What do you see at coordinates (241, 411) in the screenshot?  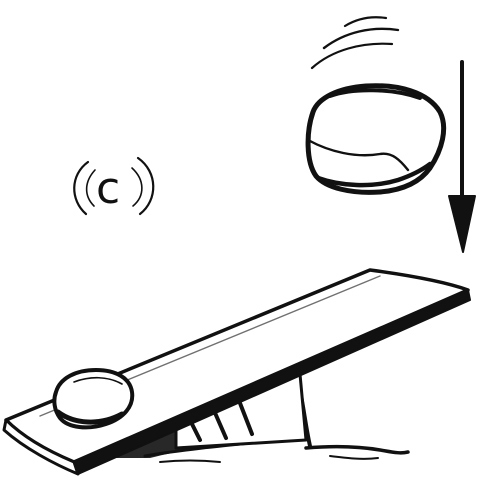 I see `fulcrum` at bounding box center [241, 411].